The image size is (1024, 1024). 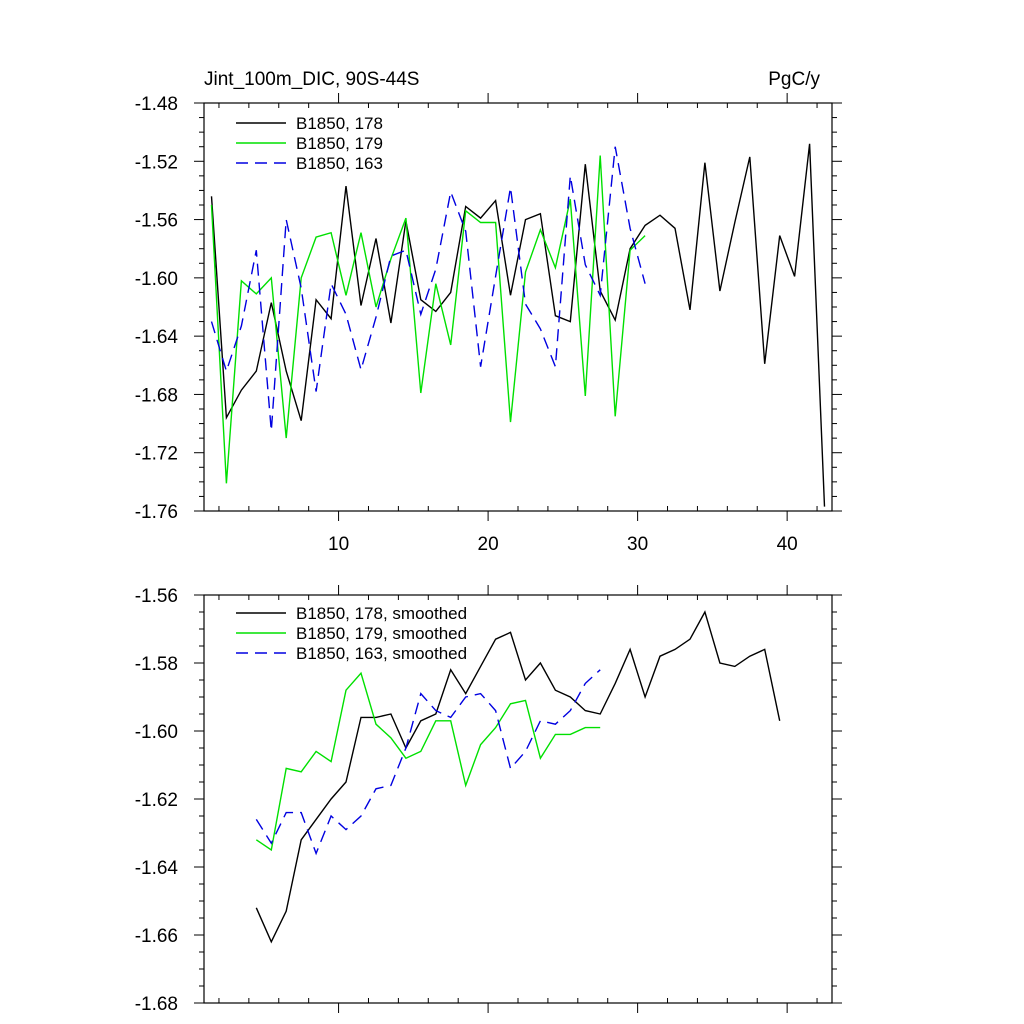 I want to click on y-tick-label: -1.72, so click(x=156, y=454).